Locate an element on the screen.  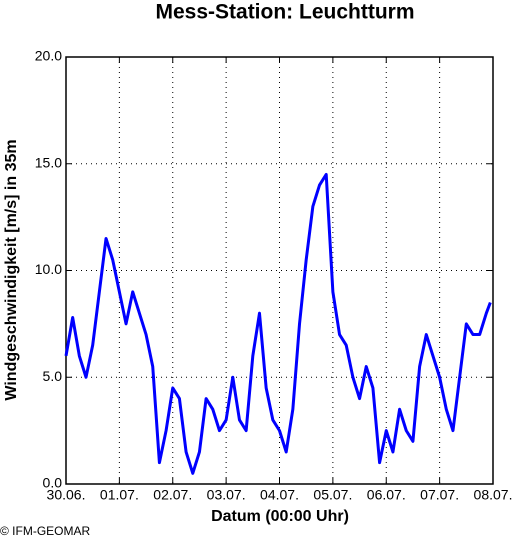
y-tick-label: 20.0 is located at coordinates (48, 56).